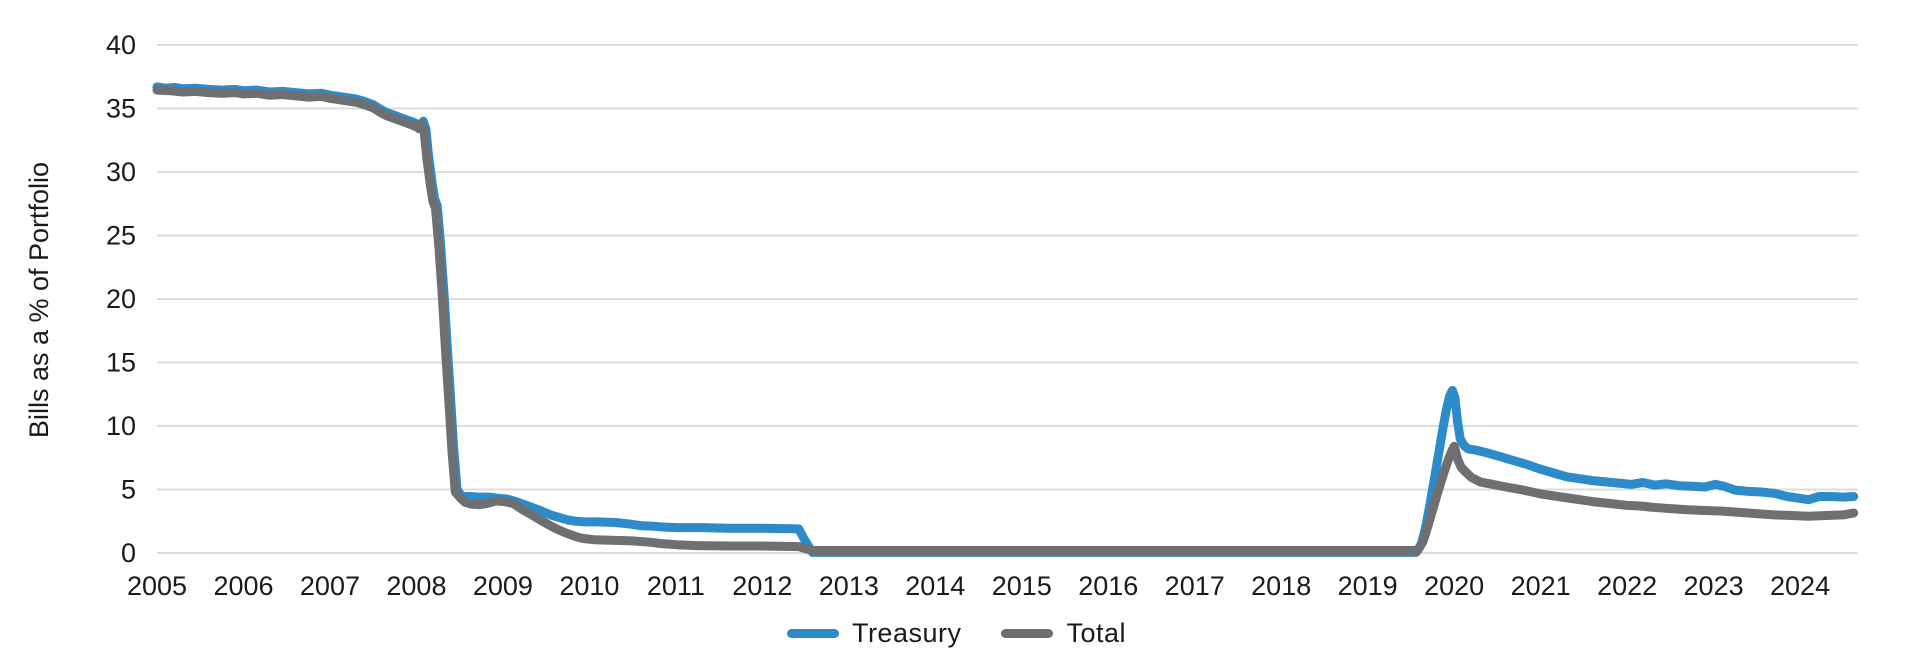 The width and height of the screenshot is (1913, 667). I want to click on legend-swatch-treasury, so click(812, 633).